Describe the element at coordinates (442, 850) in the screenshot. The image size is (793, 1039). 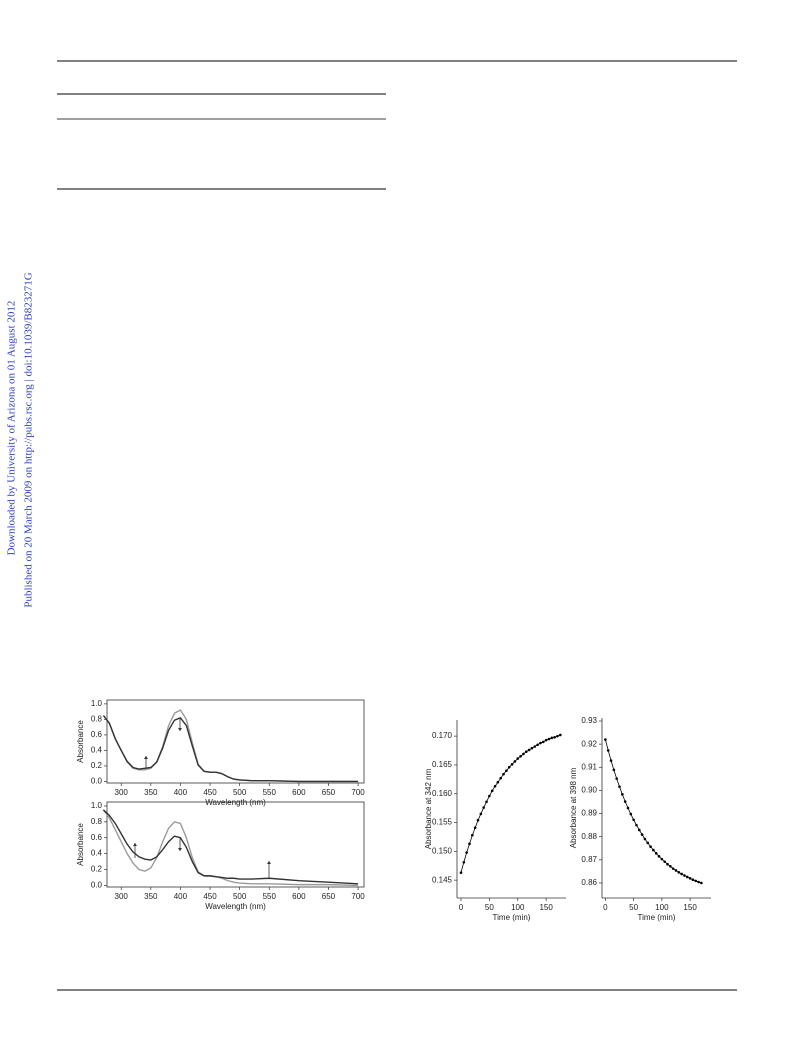
I see `y-tick-label: 0.150` at that location.